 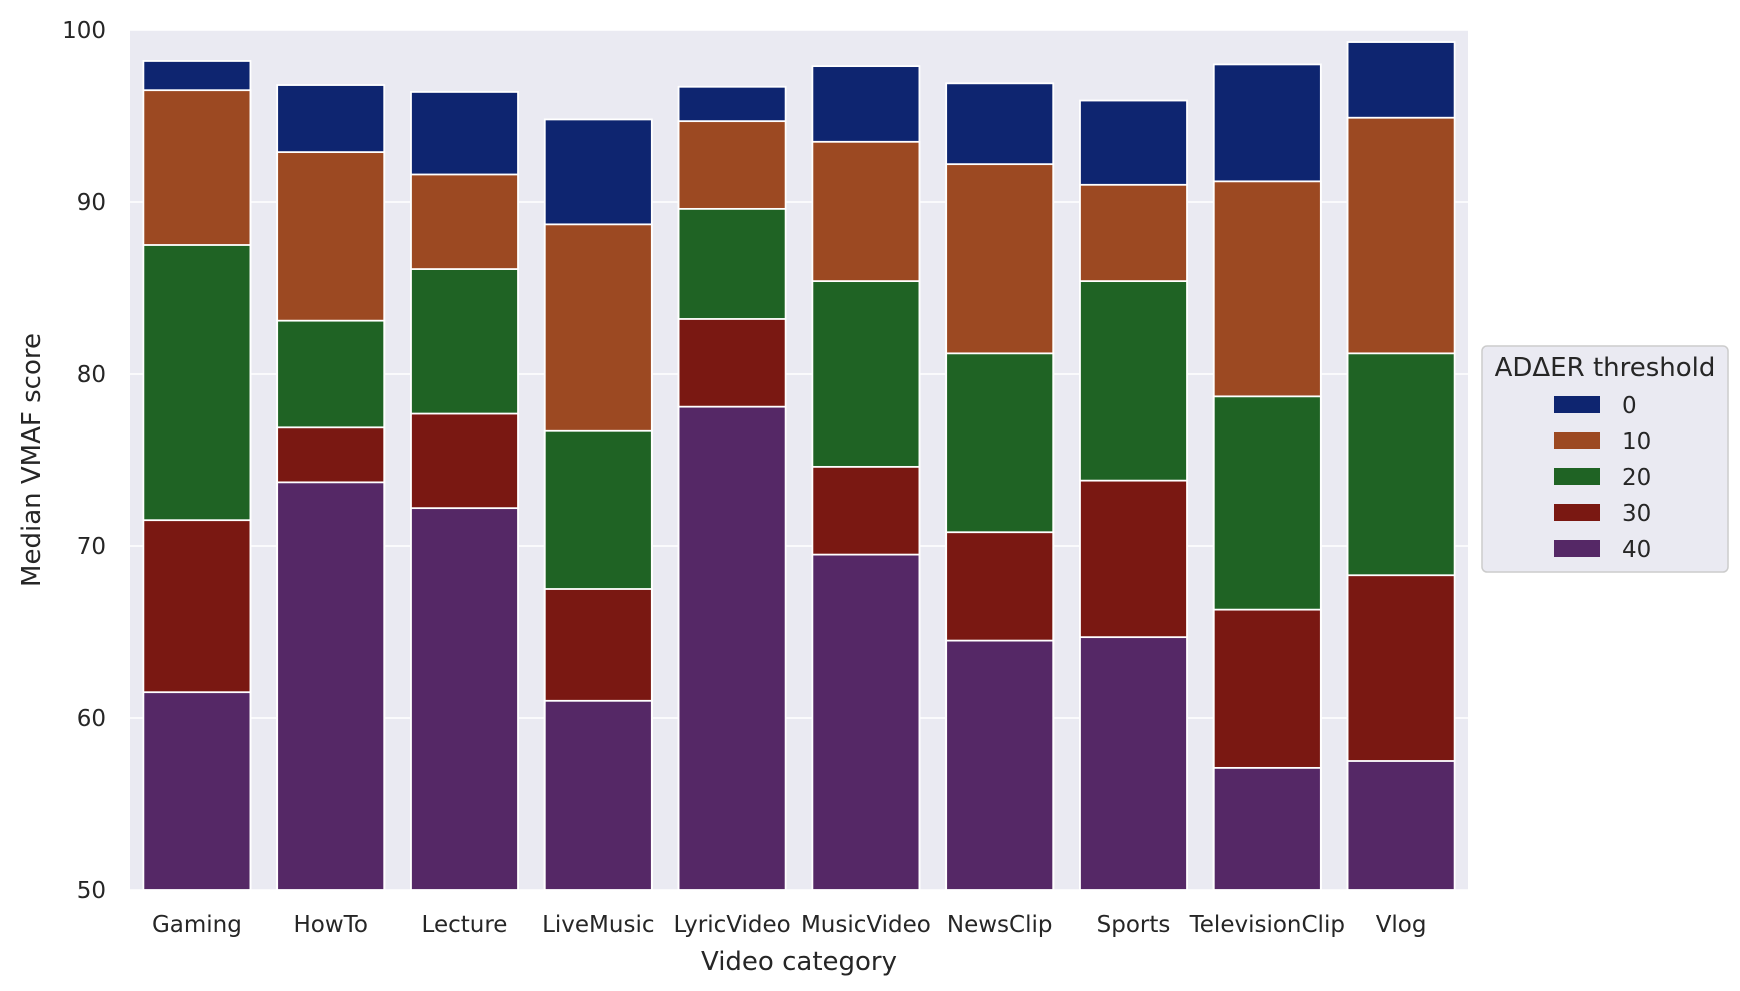 I want to click on legend-box, so click(x=1605, y=459).